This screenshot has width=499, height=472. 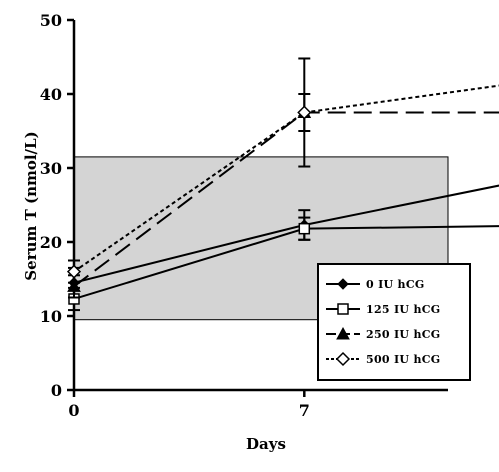 What do you see at coordinates (403, 334) in the screenshot?
I see `legend-label: 250 IU hCG` at bounding box center [403, 334].